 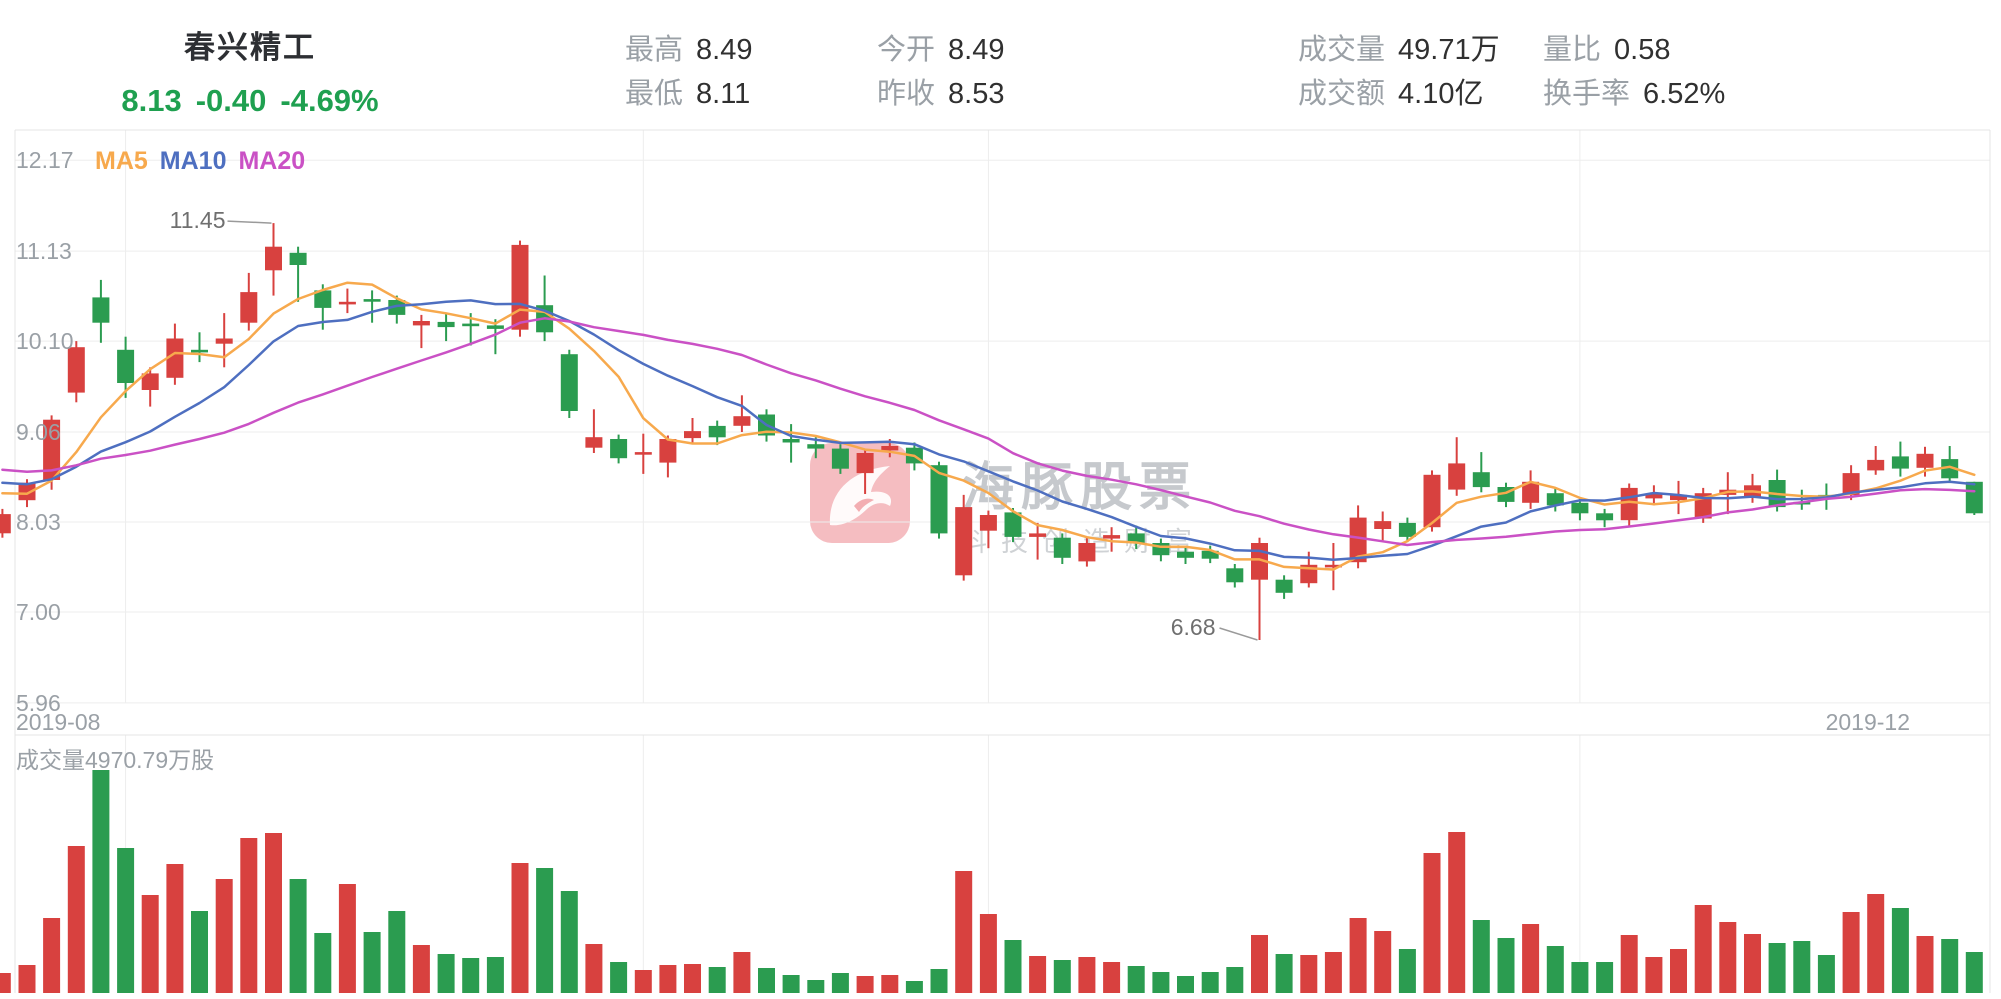 I want to click on low-annotation-line, so click(x=1238, y=634).